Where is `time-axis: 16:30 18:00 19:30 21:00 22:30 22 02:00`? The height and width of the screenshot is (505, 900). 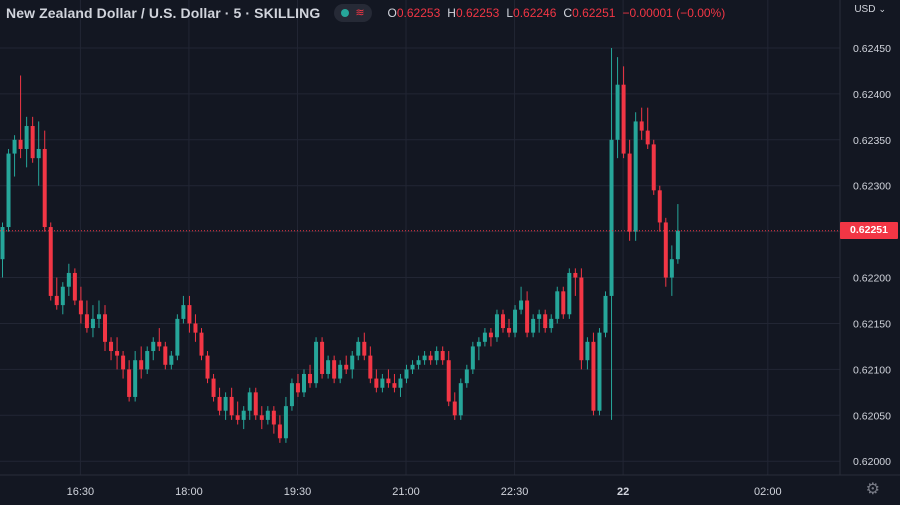 time-axis: 16:30 18:00 19:30 21:00 22:30 22 02:00 is located at coordinates (424, 492).